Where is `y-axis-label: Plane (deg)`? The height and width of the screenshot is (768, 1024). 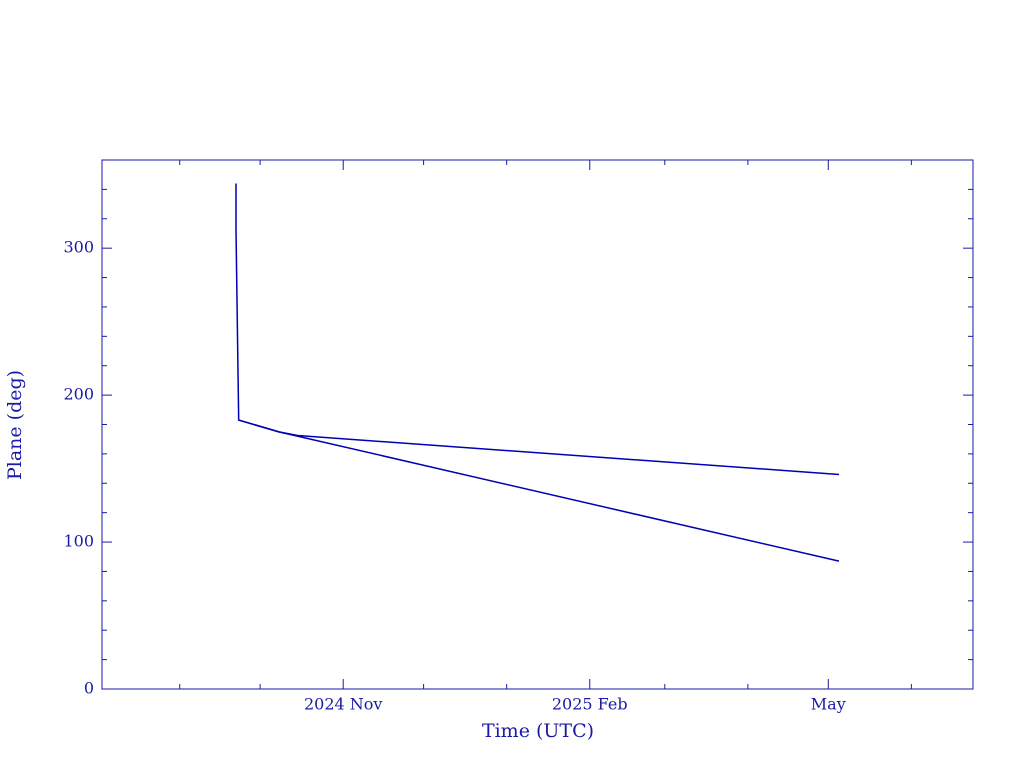 y-axis-label: Plane (deg) is located at coordinates (15, 425).